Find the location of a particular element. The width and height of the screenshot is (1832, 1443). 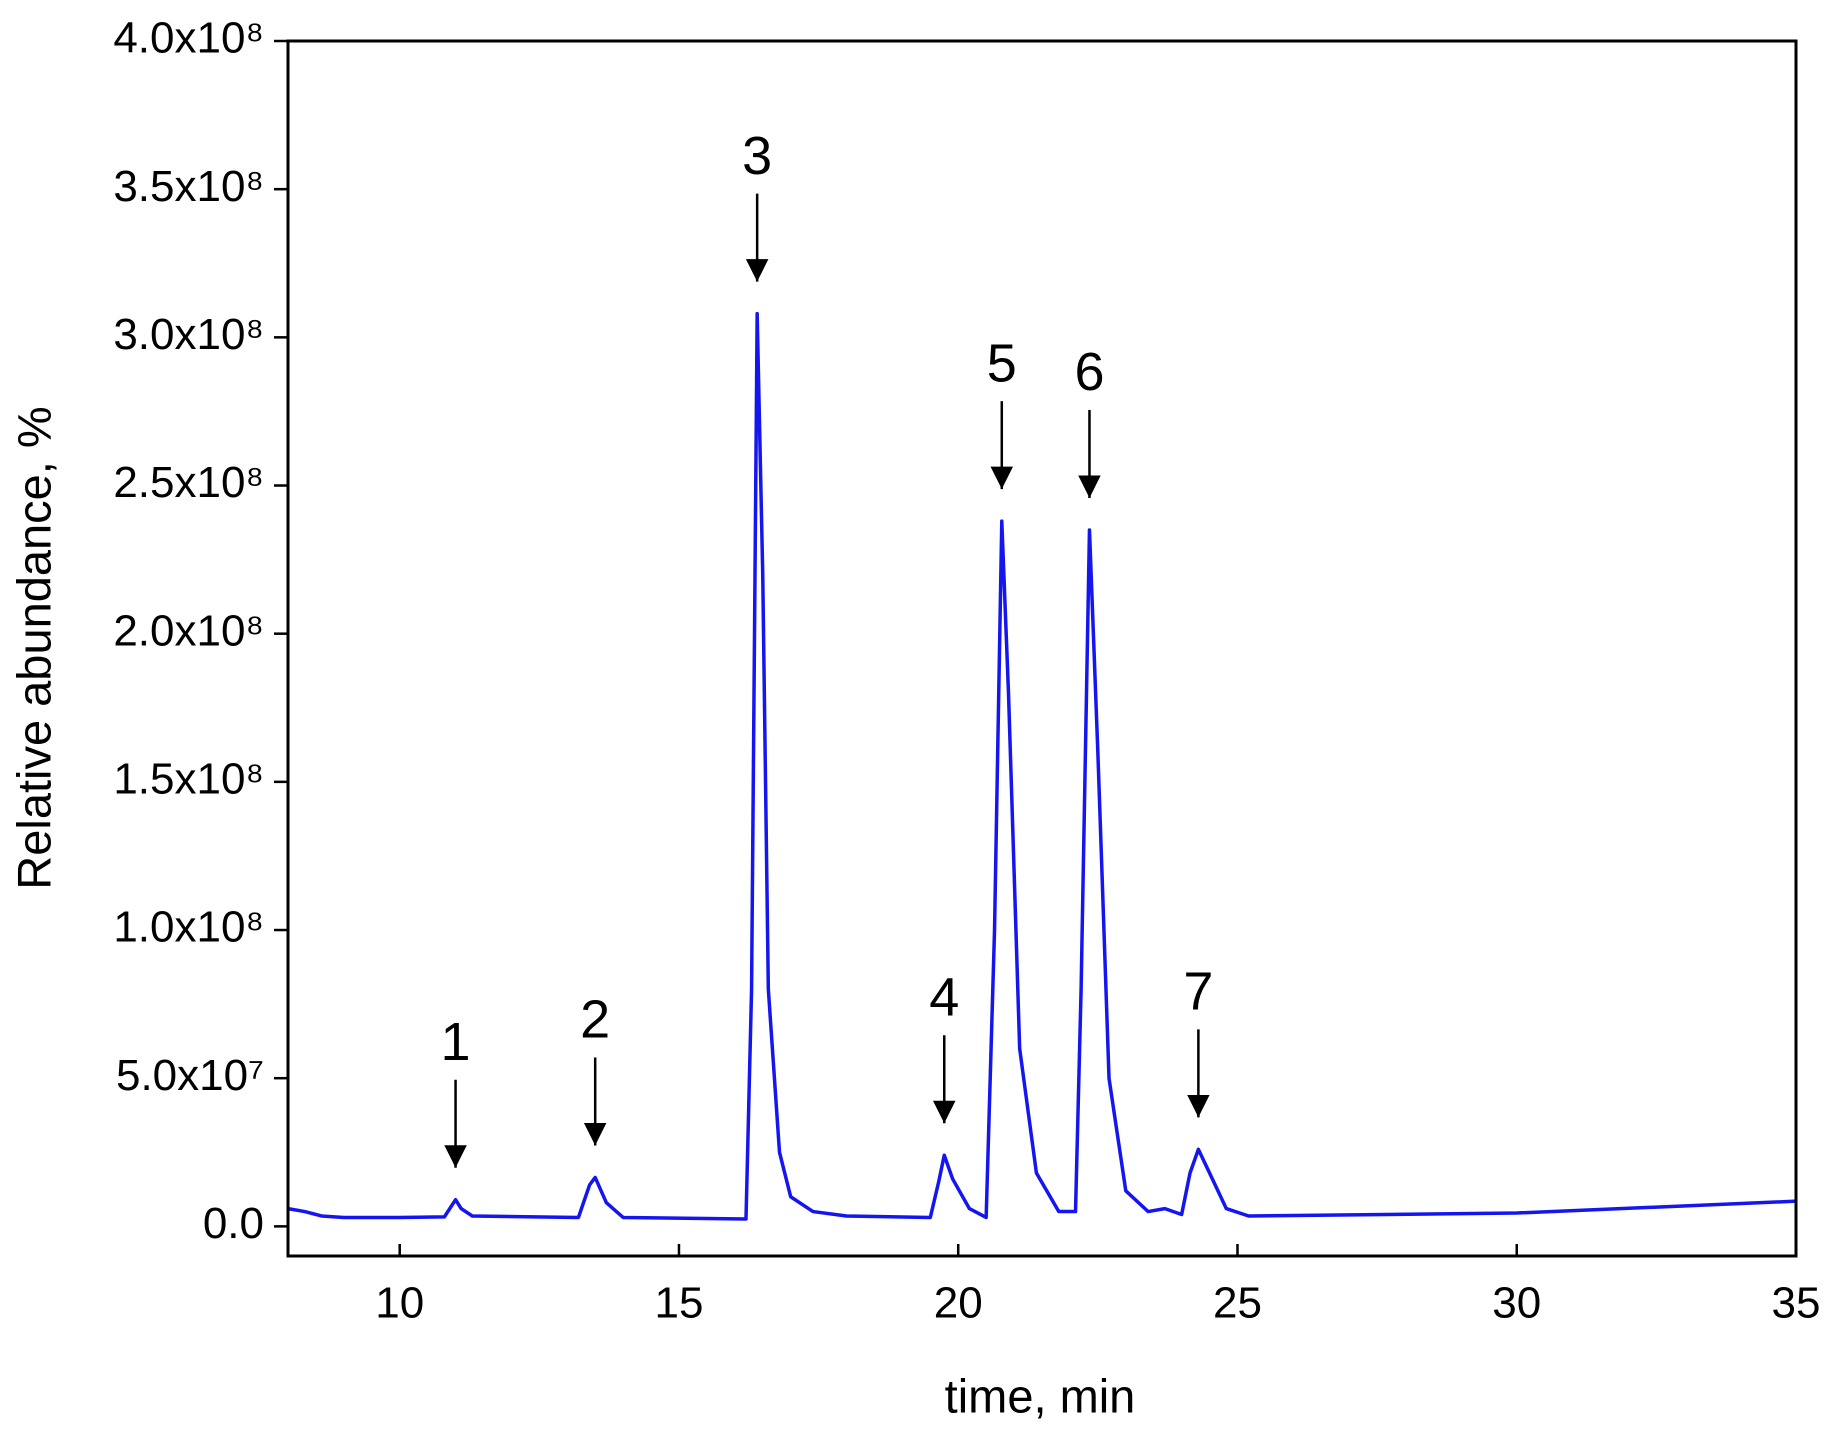

y-tick-label: 3.5x10⁸ is located at coordinates (188, 186).